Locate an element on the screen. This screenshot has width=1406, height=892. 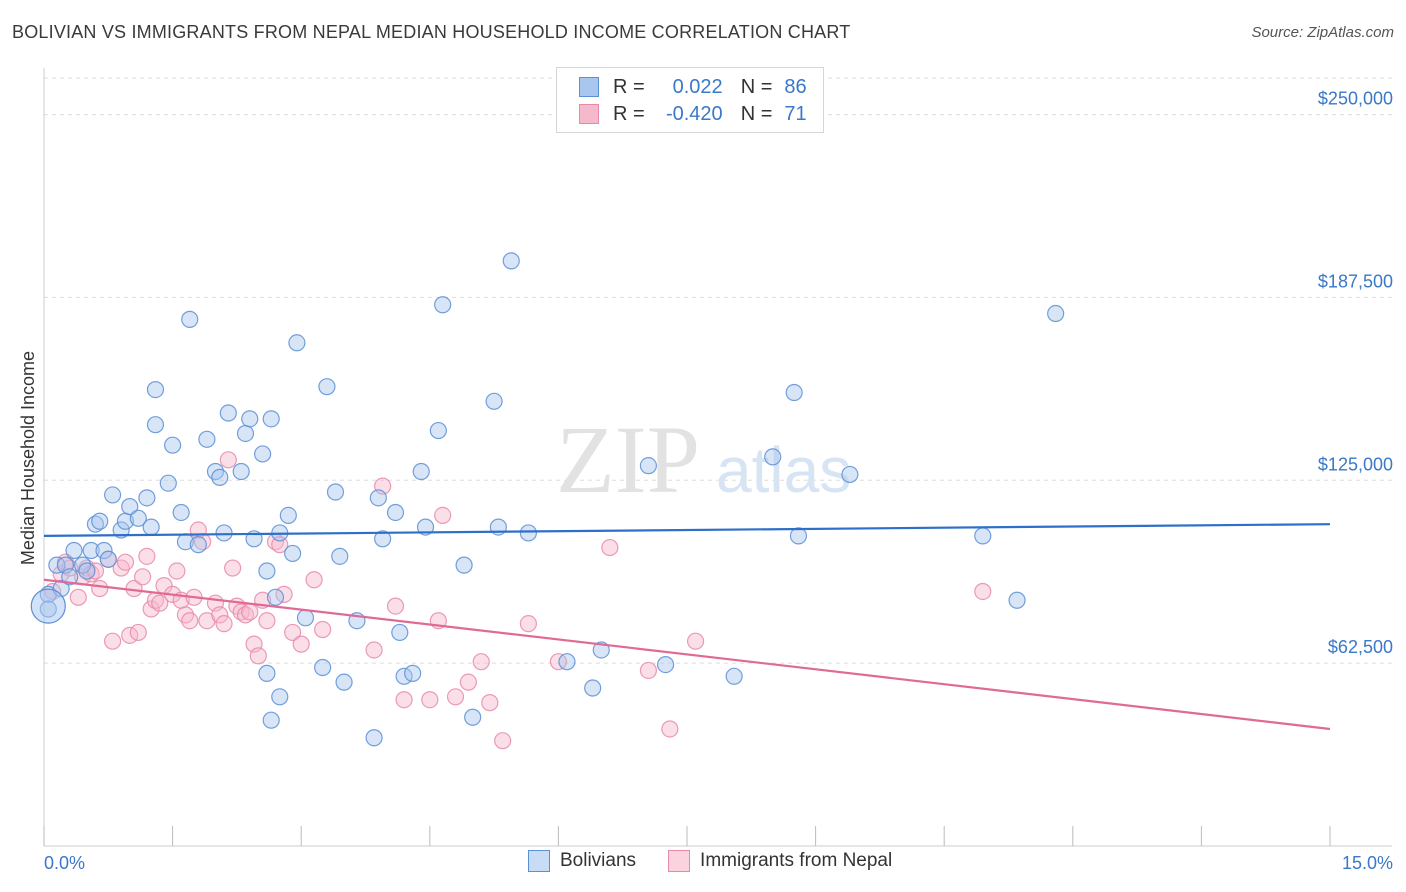
y-tick-label: $62,500 is located at coordinates (1360, 647).